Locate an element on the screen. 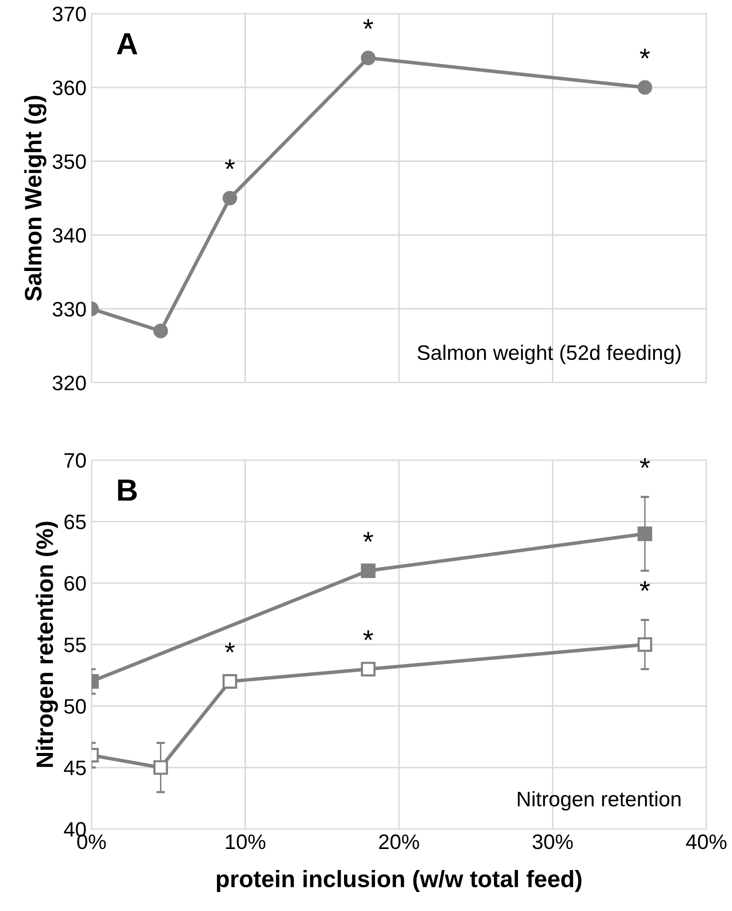 Image resolution: width=732 pixels, height=911 pixels. x-tick-label: 30% is located at coordinates (552, 842).